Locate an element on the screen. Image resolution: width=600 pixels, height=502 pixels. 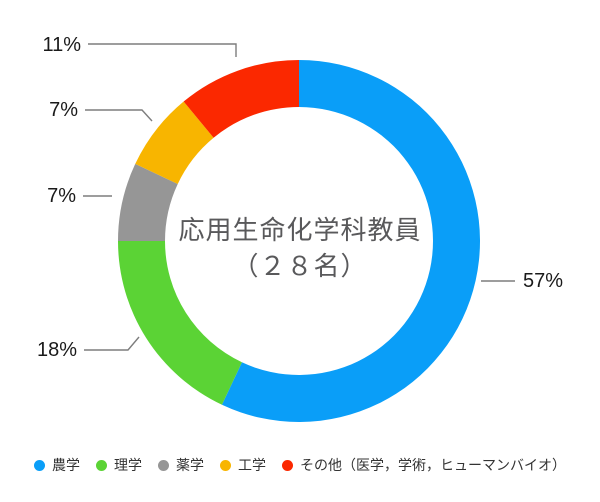
percent-label-4: 11% is located at coordinates (61, 45).